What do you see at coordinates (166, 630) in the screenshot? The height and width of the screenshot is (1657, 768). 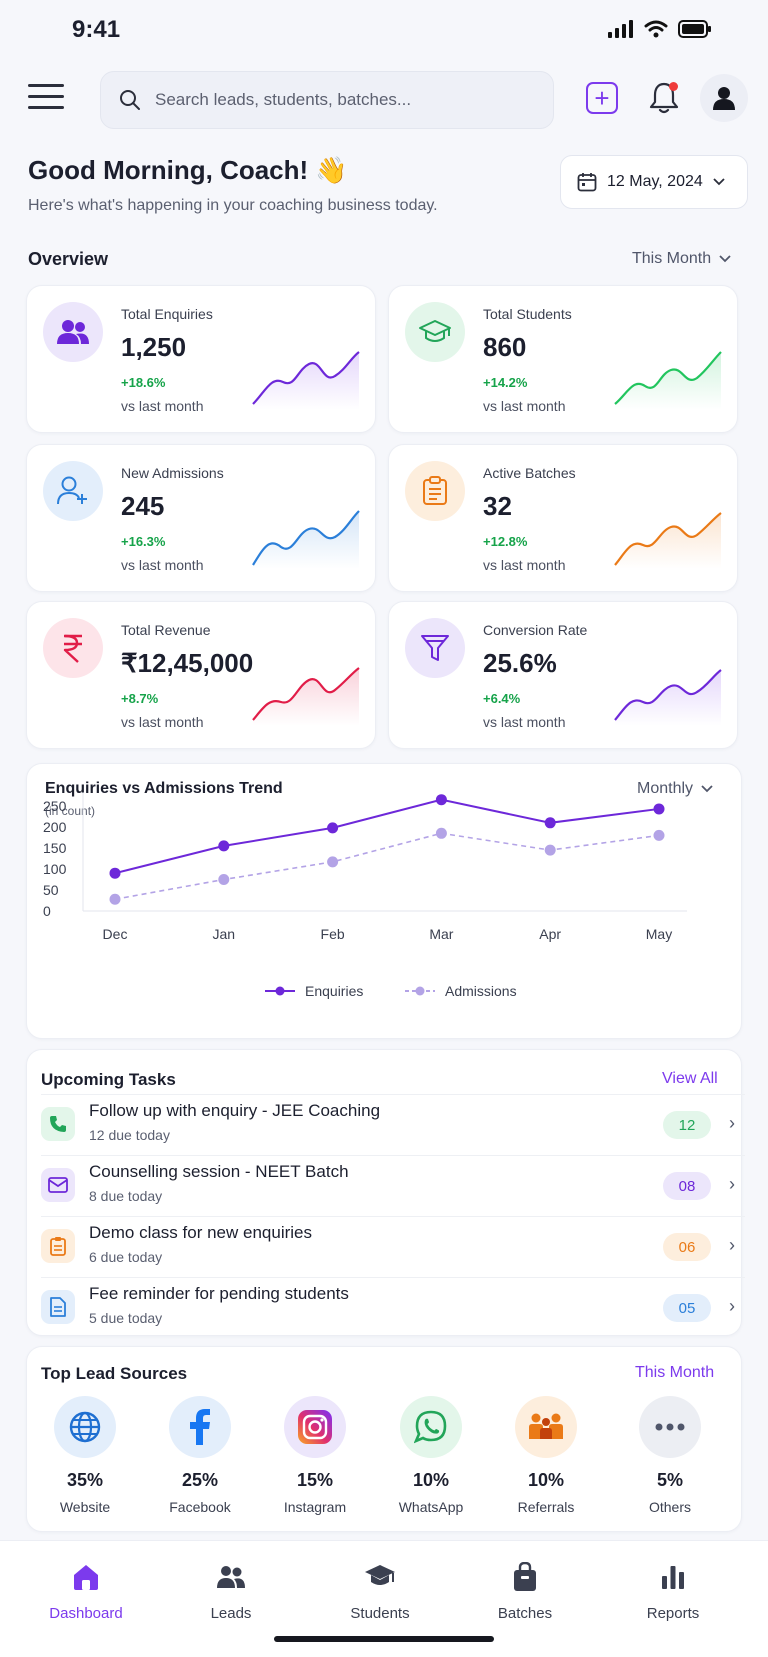 I see `stat-label: Total Revenue` at bounding box center [166, 630].